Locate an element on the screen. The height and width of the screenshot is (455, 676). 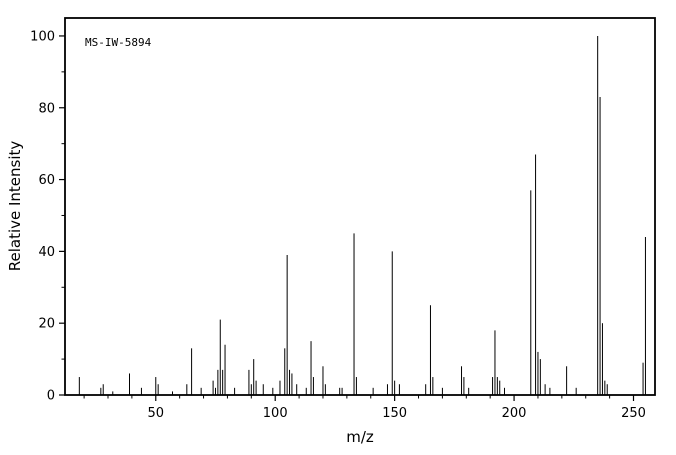
y-axis-label: Relative Intensity is located at coordinates (15, 206).